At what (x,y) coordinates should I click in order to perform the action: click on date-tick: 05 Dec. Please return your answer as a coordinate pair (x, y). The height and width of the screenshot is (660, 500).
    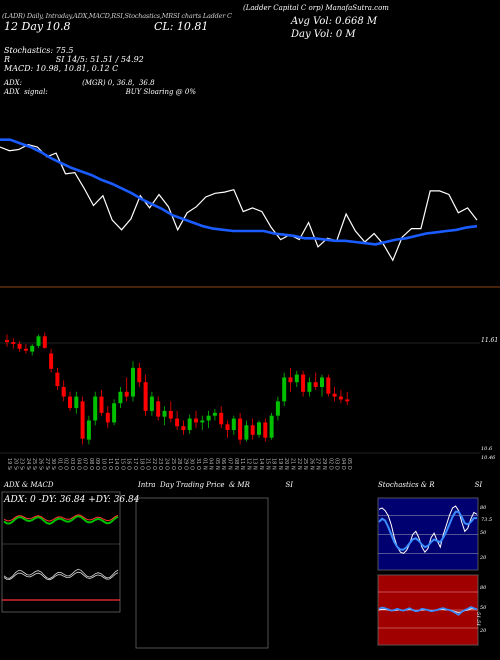
    Looking at the image, I should click on (349, 464).